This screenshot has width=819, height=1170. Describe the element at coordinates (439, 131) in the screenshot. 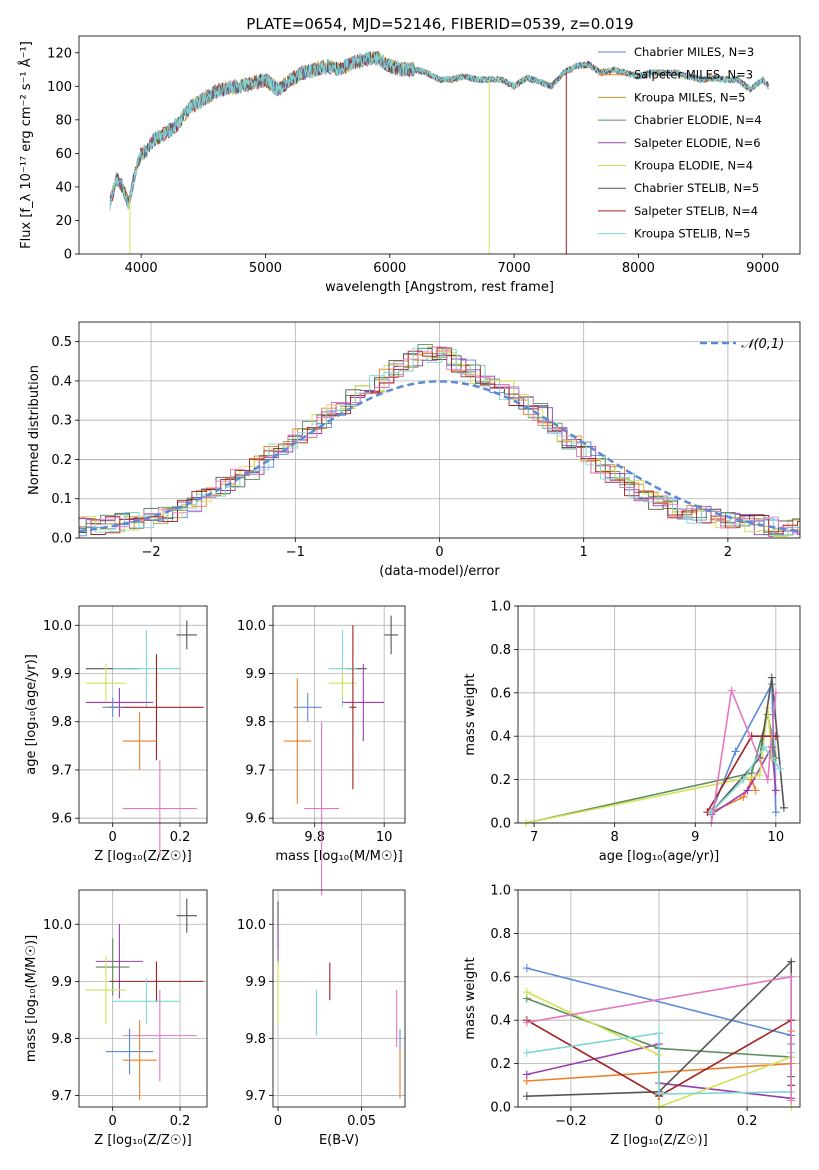

I see `spectrum-line` at that location.